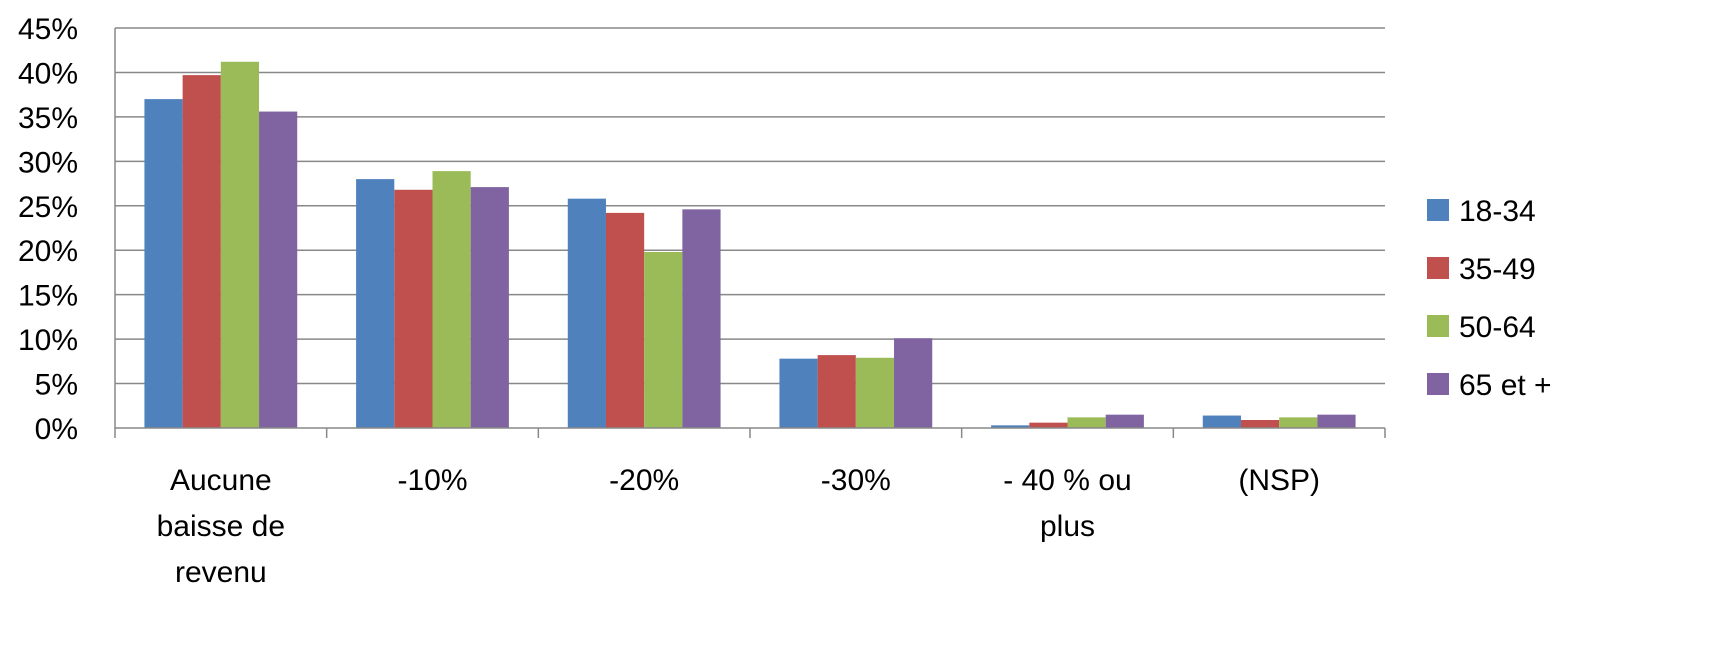  Describe the element at coordinates (48, 118) in the screenshot. I see `y-tick-label: 35%` at that location.